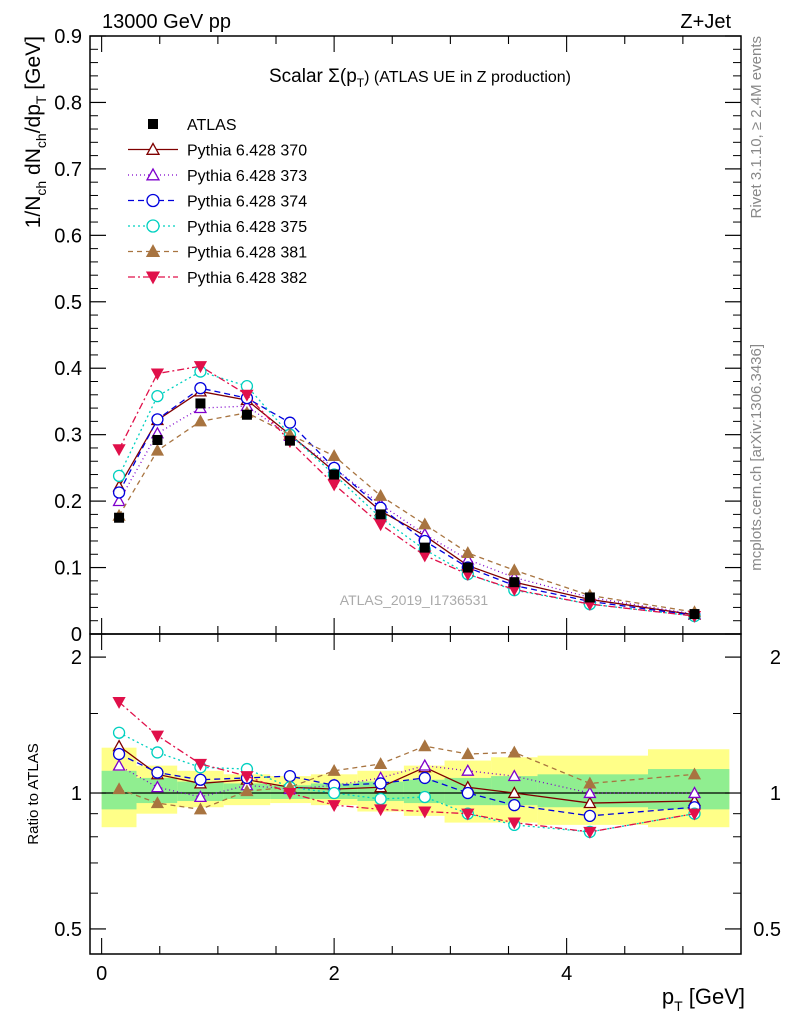 The image size is (786, 1024). What do you see at coordinates (166, 22) in the screenshot?
I see `header-left-label: 13000 GeV pp` at bounding box center [166, 22].